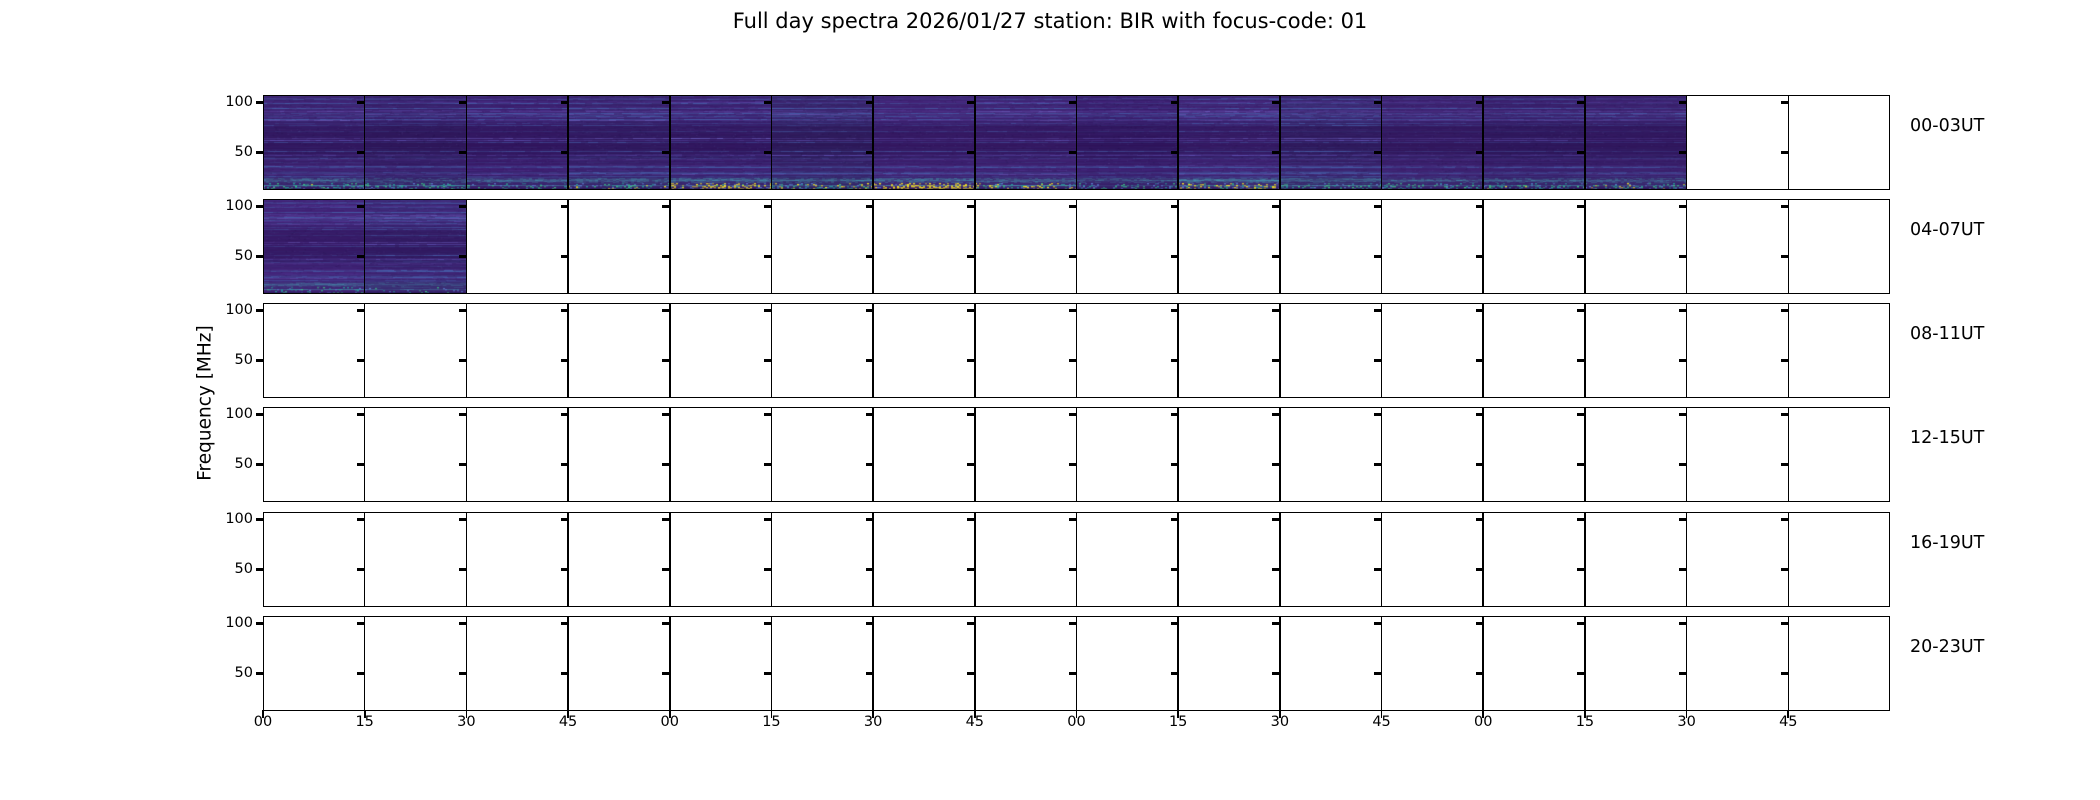 The width and height of the screenshot is (2100, 800). I want to click on row-window-label: 08-11UT, so click(1947, 334).